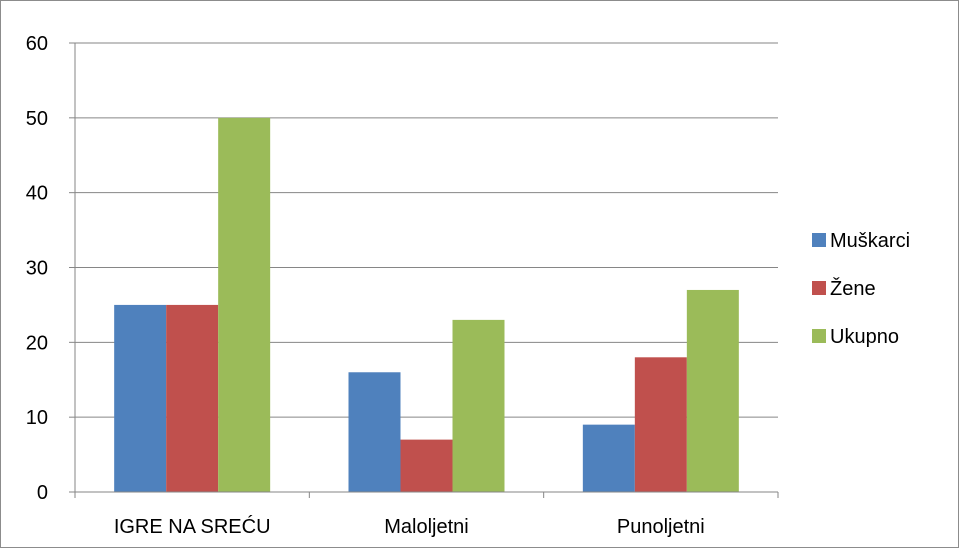 The height and width of the screenshot is (548, 959). I want to click on bar-muškarci-2, so click(374, 432).